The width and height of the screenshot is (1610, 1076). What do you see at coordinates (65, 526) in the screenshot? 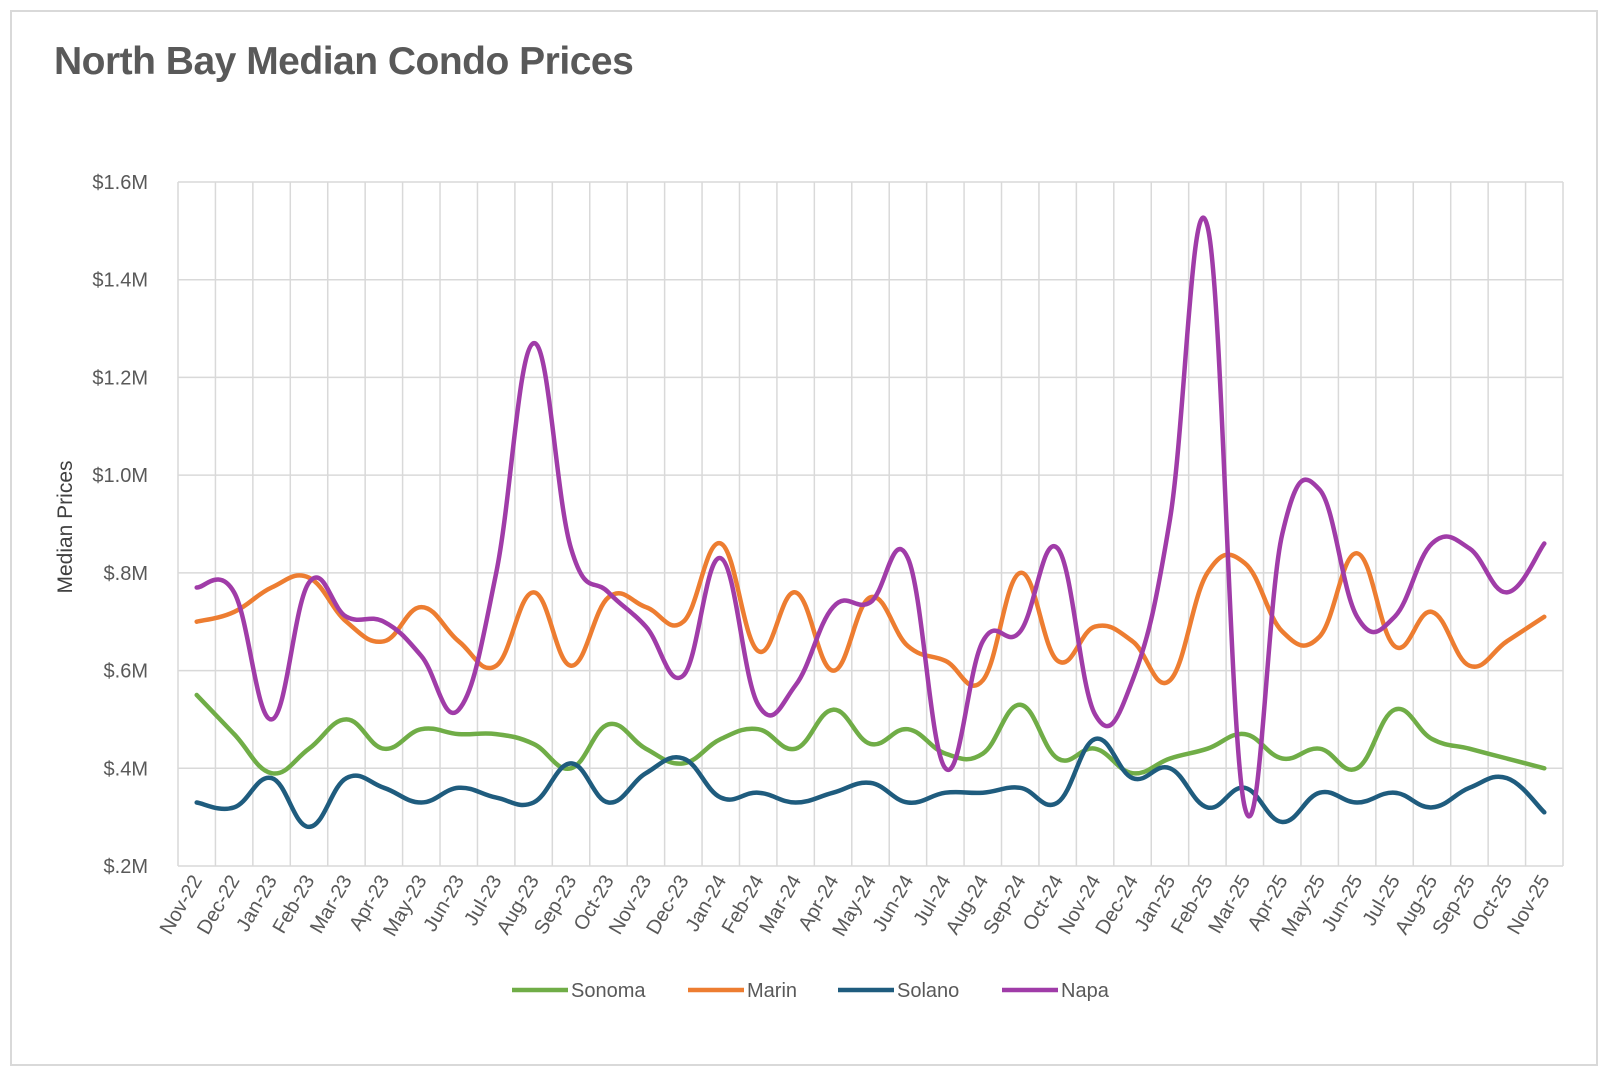
I see `y-axis-label: Median Prices` at bounding box center [65, 526].